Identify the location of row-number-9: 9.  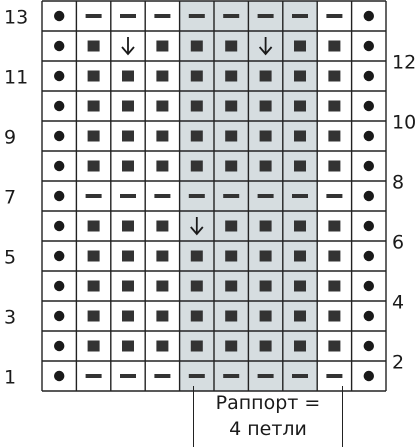
(10, 138).